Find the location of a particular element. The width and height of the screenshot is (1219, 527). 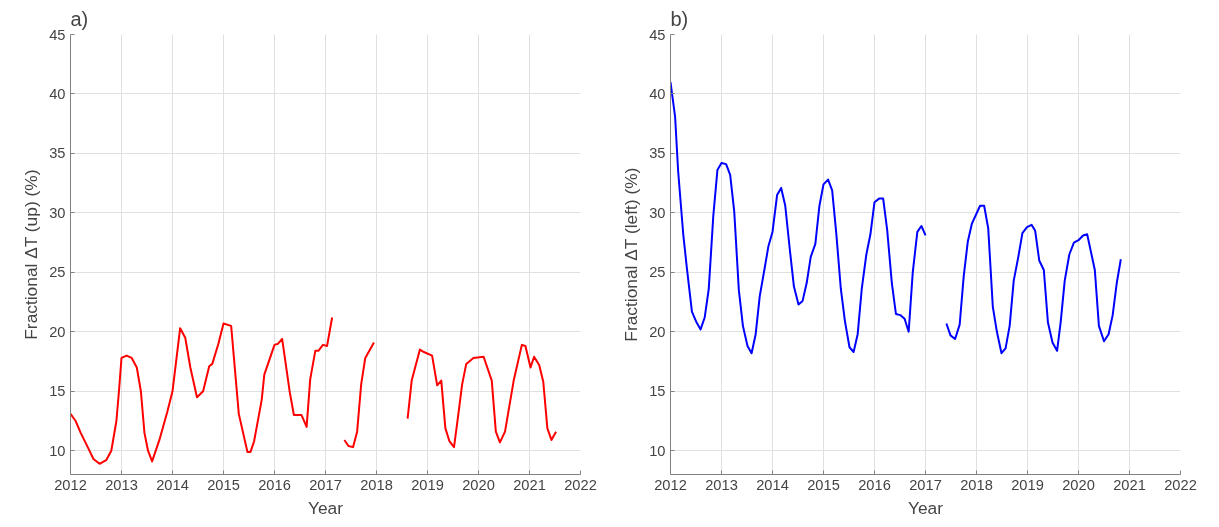

y-axis-title: Fractional ΔT (up) (%) is located at coordinates (31, 254).